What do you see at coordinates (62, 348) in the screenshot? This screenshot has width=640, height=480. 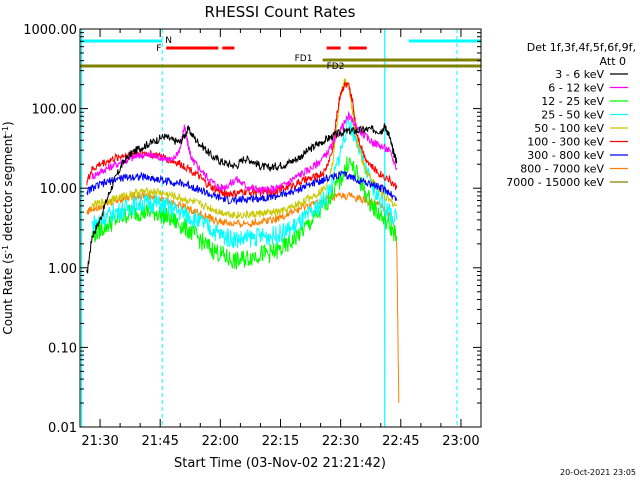 I see `ytick-label-0-10: 0.10` at bounding box center [62, 348].